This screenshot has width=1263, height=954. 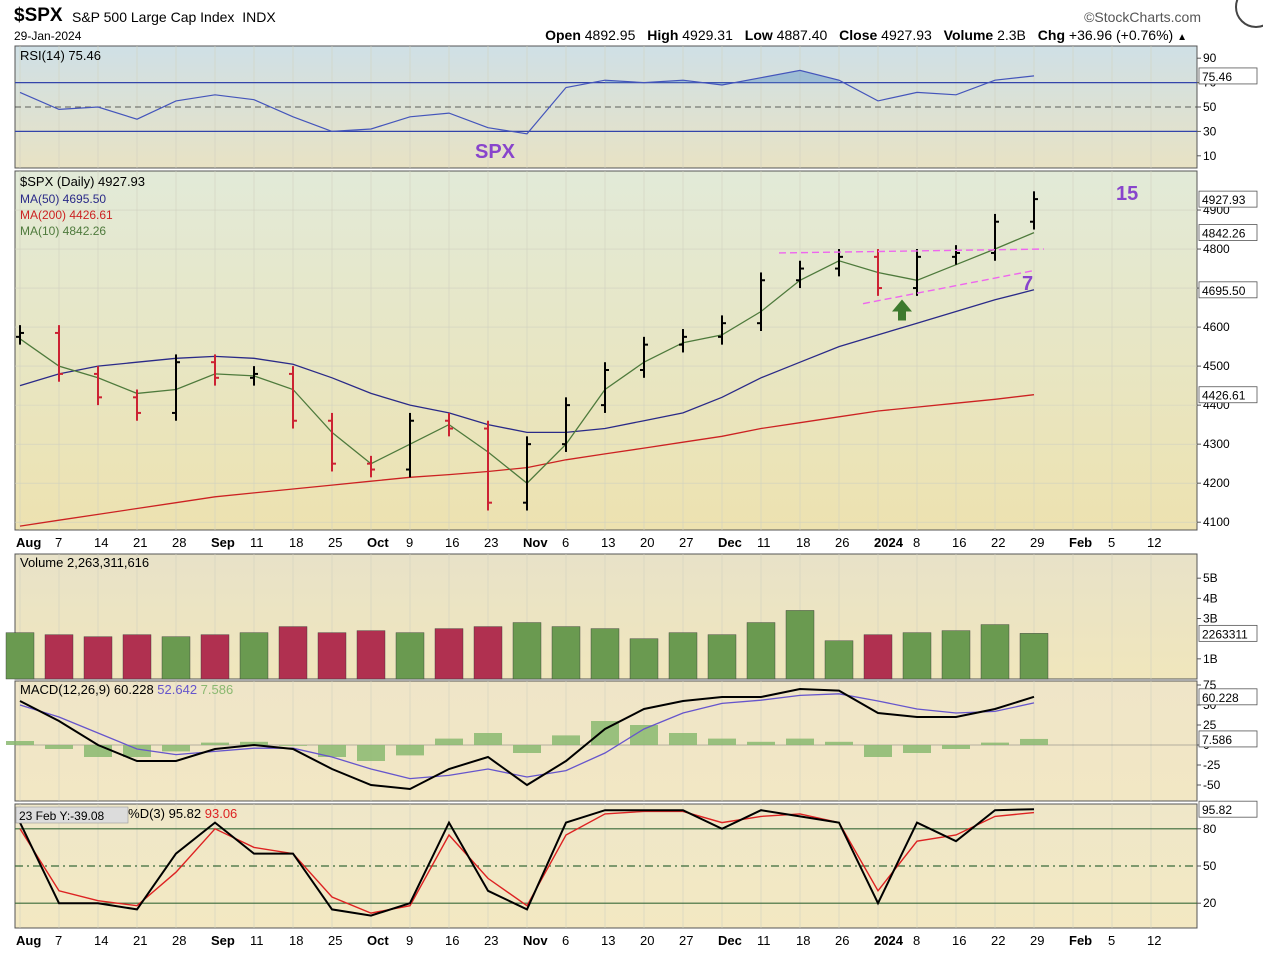 What do you see at coordinates (146, 813) in the screenshot?
I see `stoch-legend-part: %D(3)` at bounding box center [146, 813].